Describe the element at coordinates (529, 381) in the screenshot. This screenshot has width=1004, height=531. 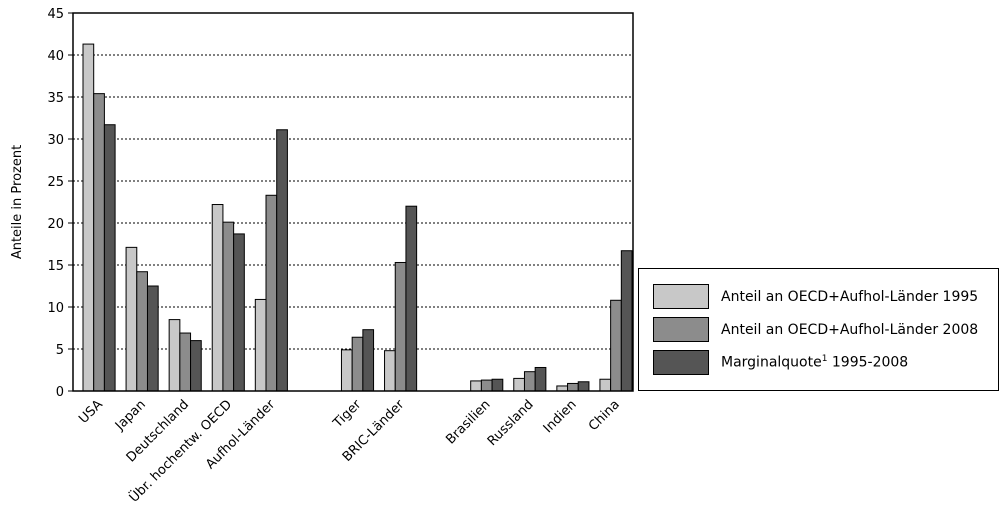
I see `bar-russland-s1` at that location.